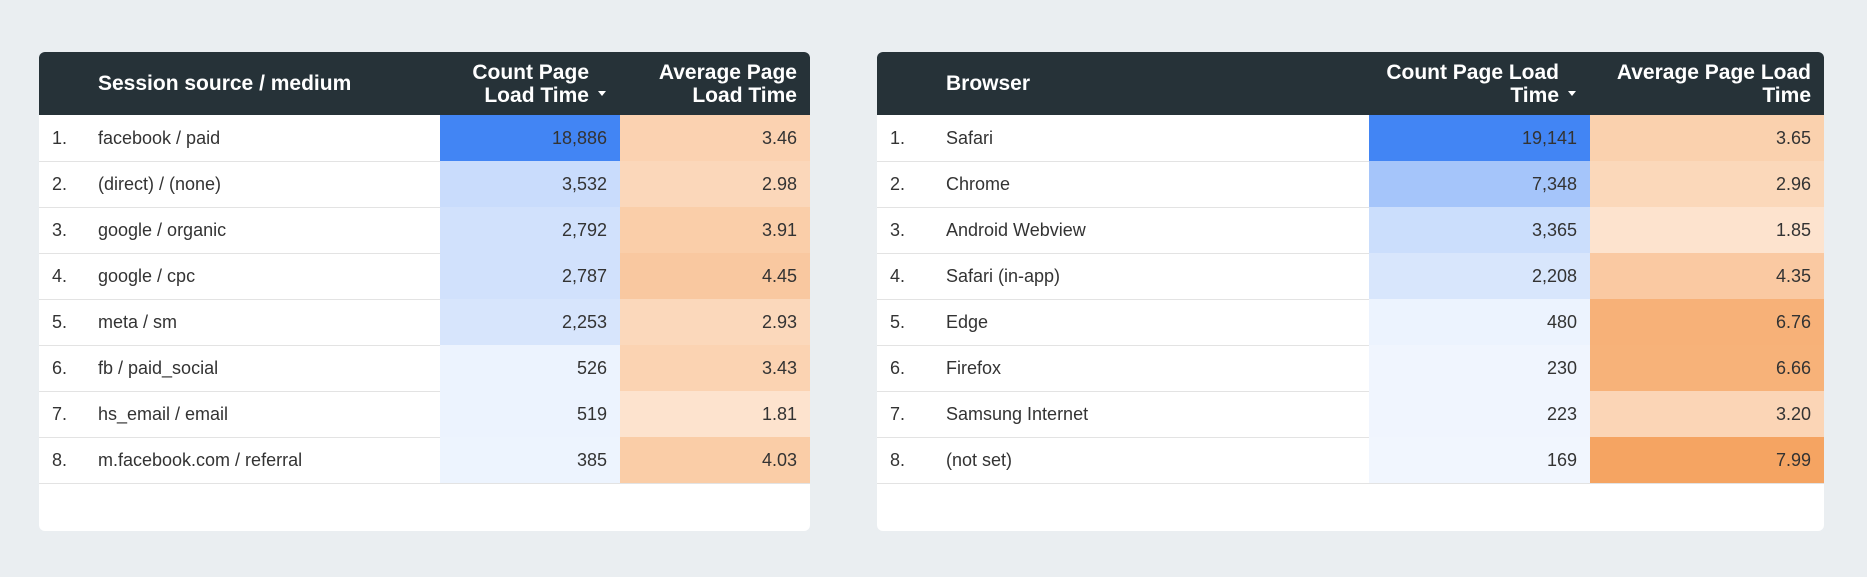  I want to click on count-cell: 3,532, so click(530, 184).